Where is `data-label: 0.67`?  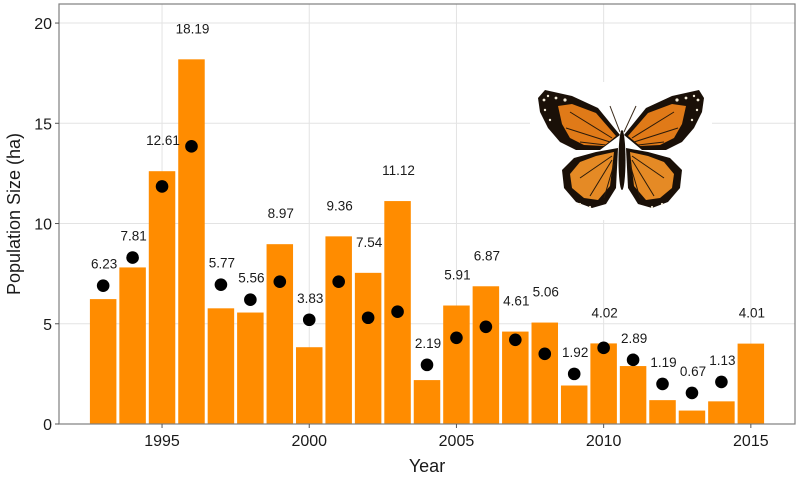
data-label: 0.67 is located at coordinates (693, 371).